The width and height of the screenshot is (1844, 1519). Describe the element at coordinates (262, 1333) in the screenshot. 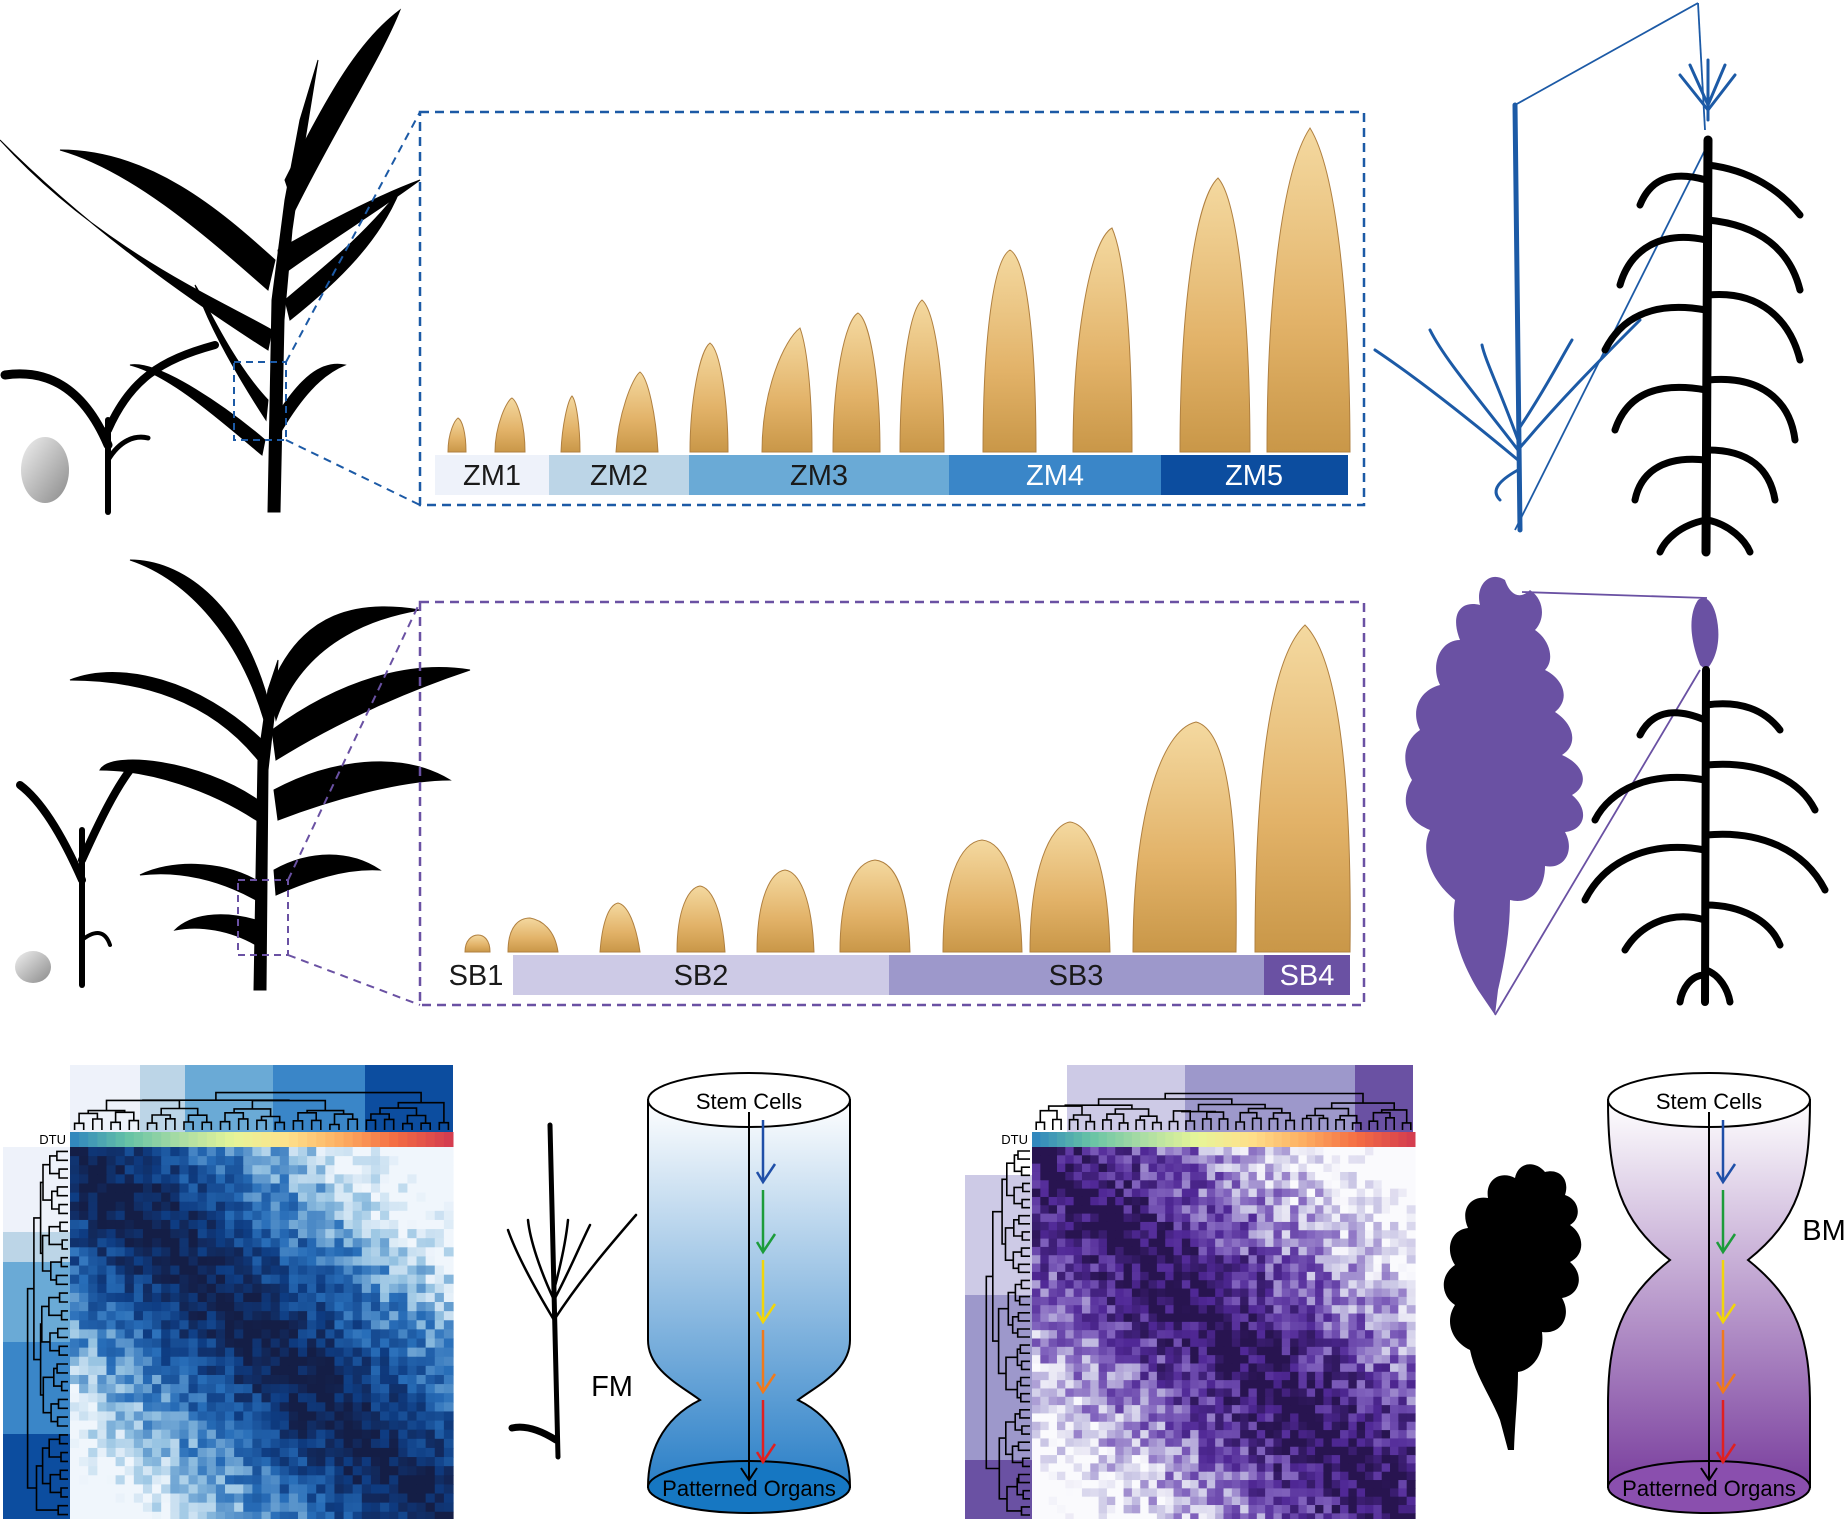

I see `maize-correlation-heatmap` at that location.